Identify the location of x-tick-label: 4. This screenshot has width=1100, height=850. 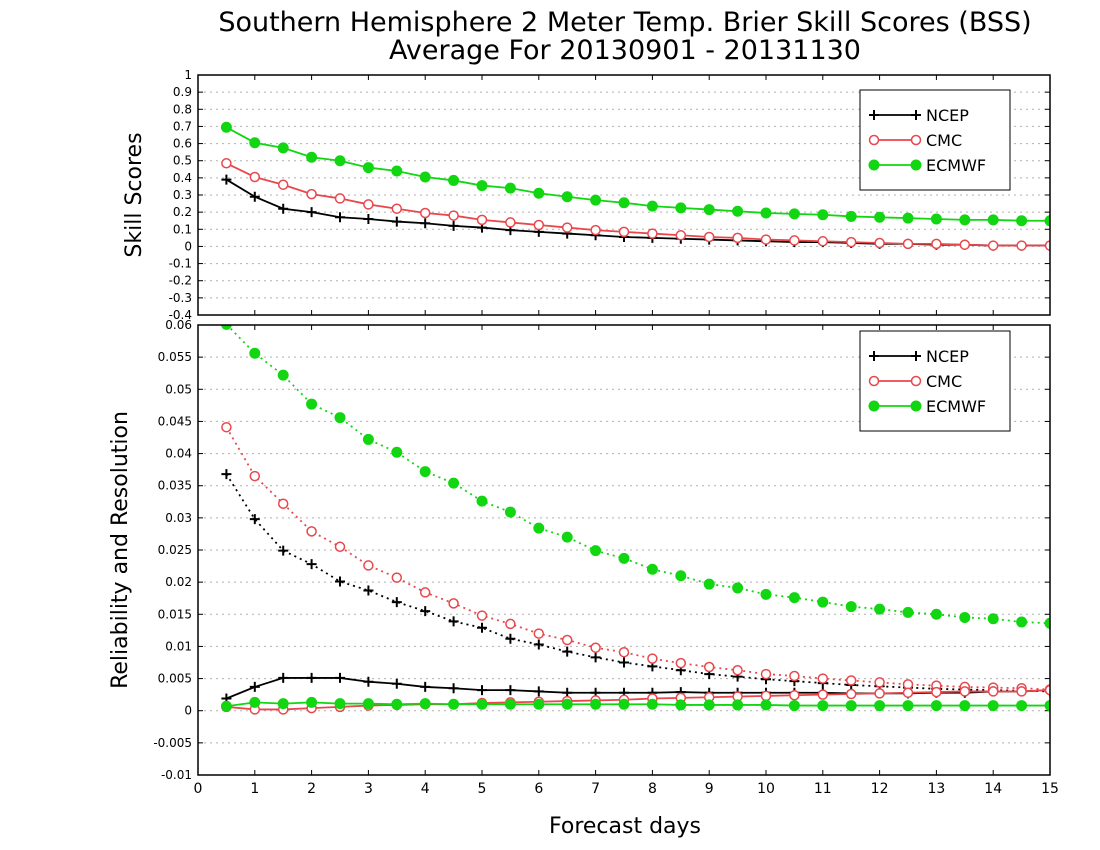
(425, 789).